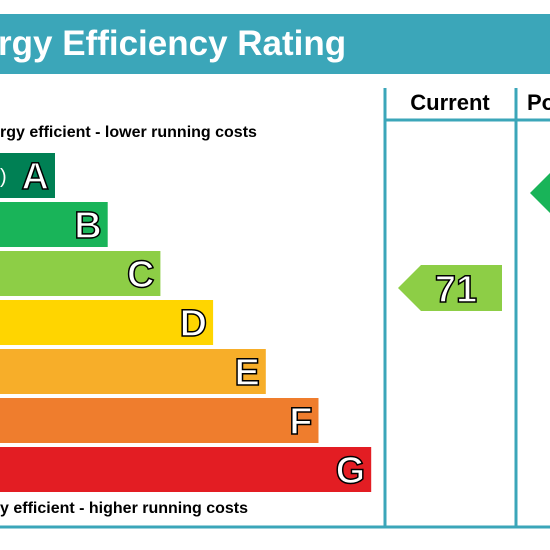 This screenshot has height=550, width=550. I want to click on column-header: Current, so click(450, 102).